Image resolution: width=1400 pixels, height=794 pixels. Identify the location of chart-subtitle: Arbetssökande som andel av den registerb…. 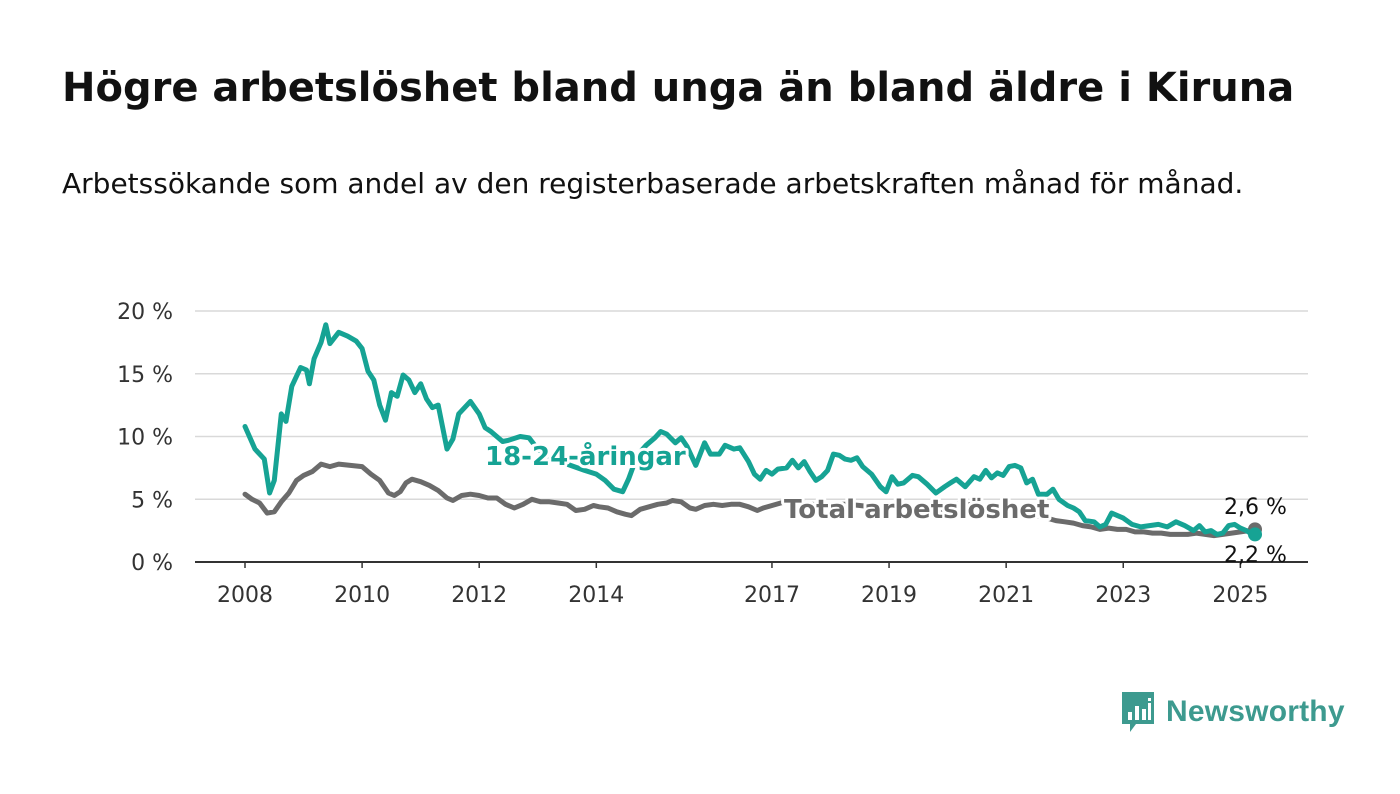
(653, 183).